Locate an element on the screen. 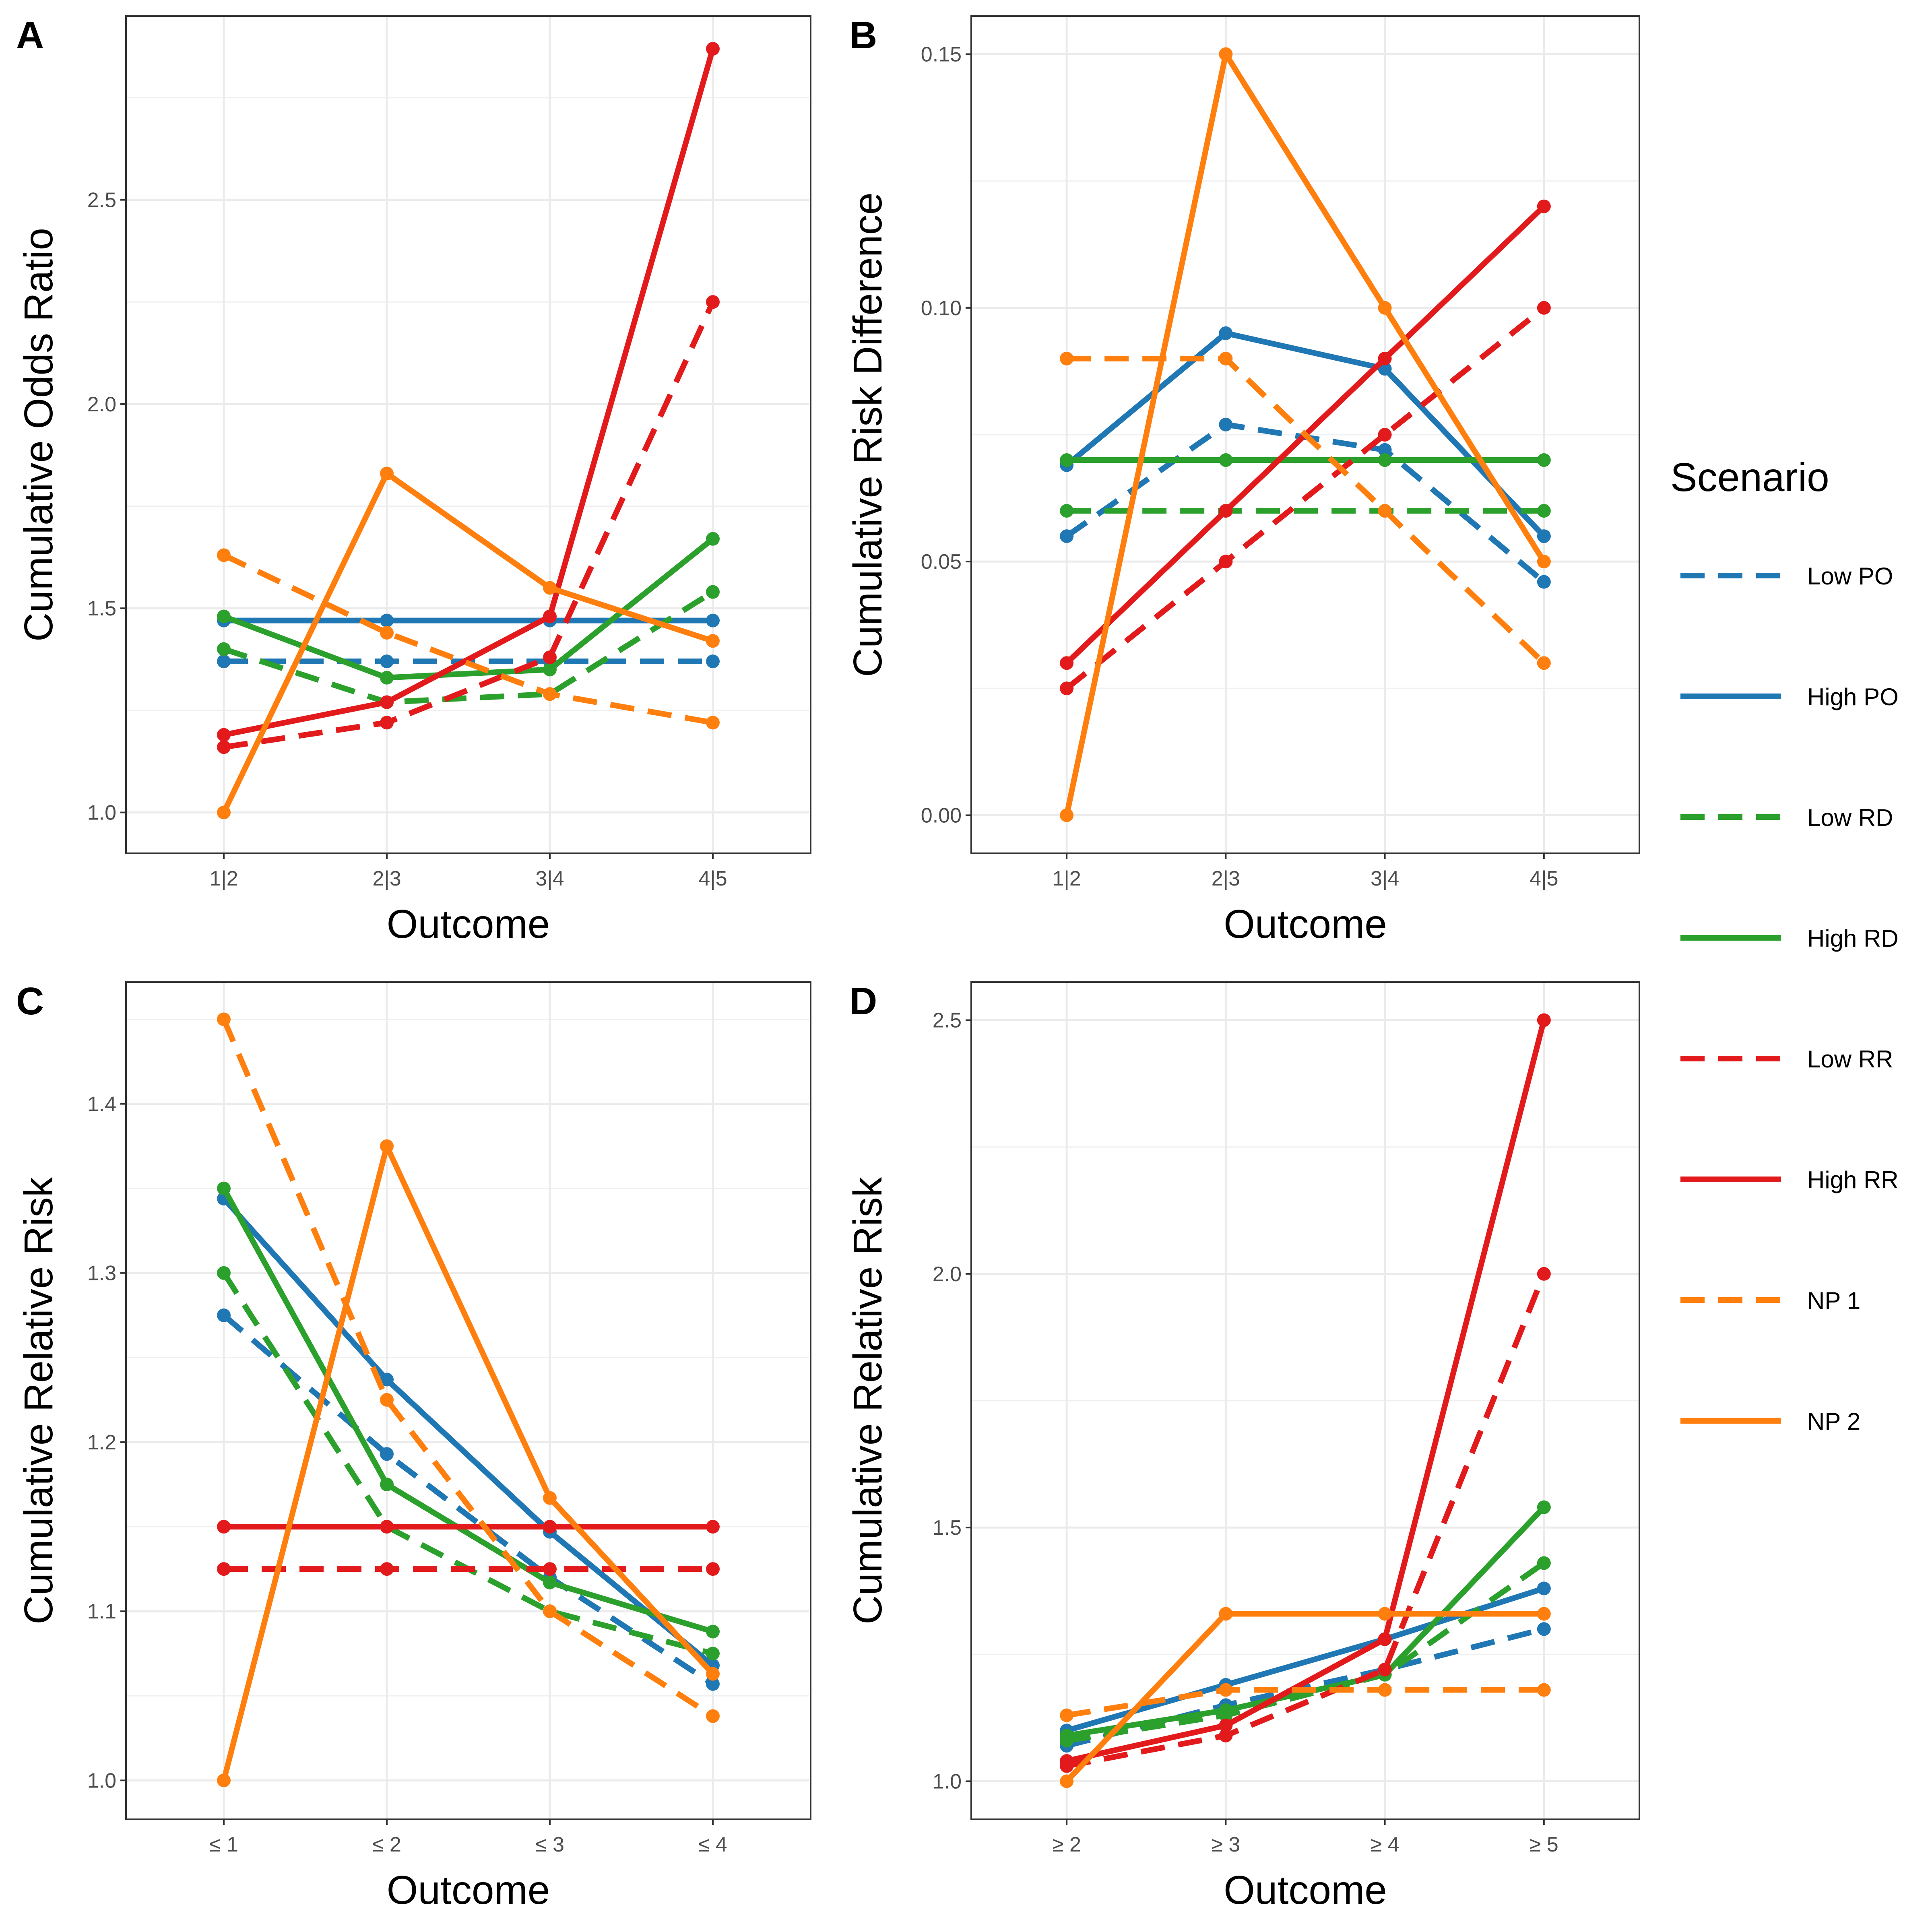 The width and height of the screenshot is (1932, 1932). y-tick-label: 1.3 is located at coordinates (101, 1273).